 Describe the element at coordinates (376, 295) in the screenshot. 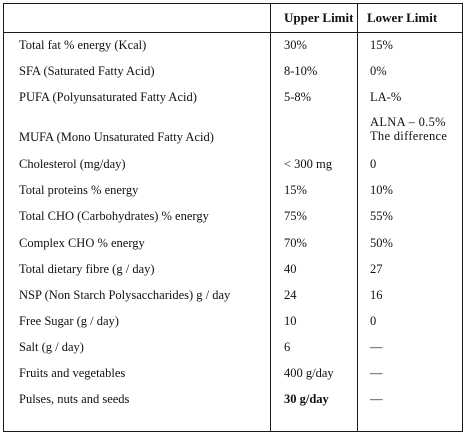

I see `lower-nsp: 16` at that location.